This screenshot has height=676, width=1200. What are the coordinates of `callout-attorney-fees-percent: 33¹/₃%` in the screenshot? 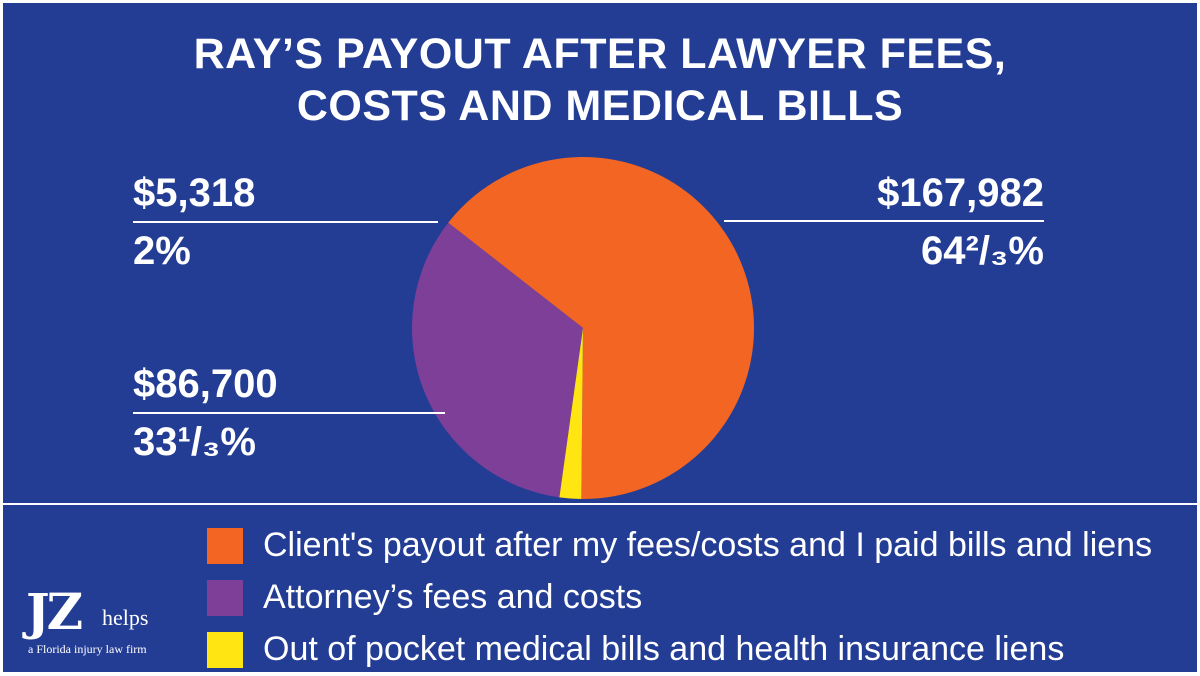 It's located at (194, 442).